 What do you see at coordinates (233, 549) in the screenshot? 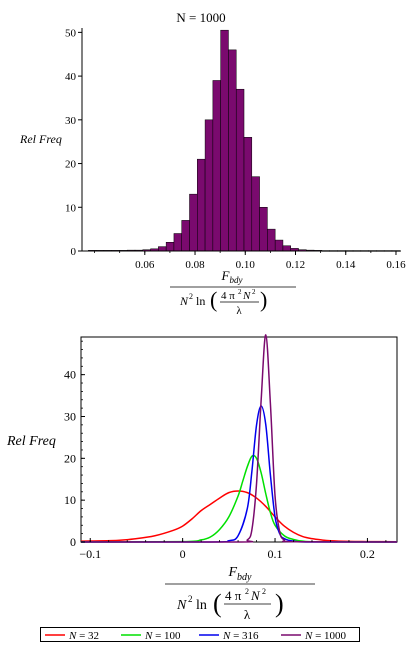
I see `density-x-ticks: −0.1 0 0.1 0.2` at bounding box center [233, 549].